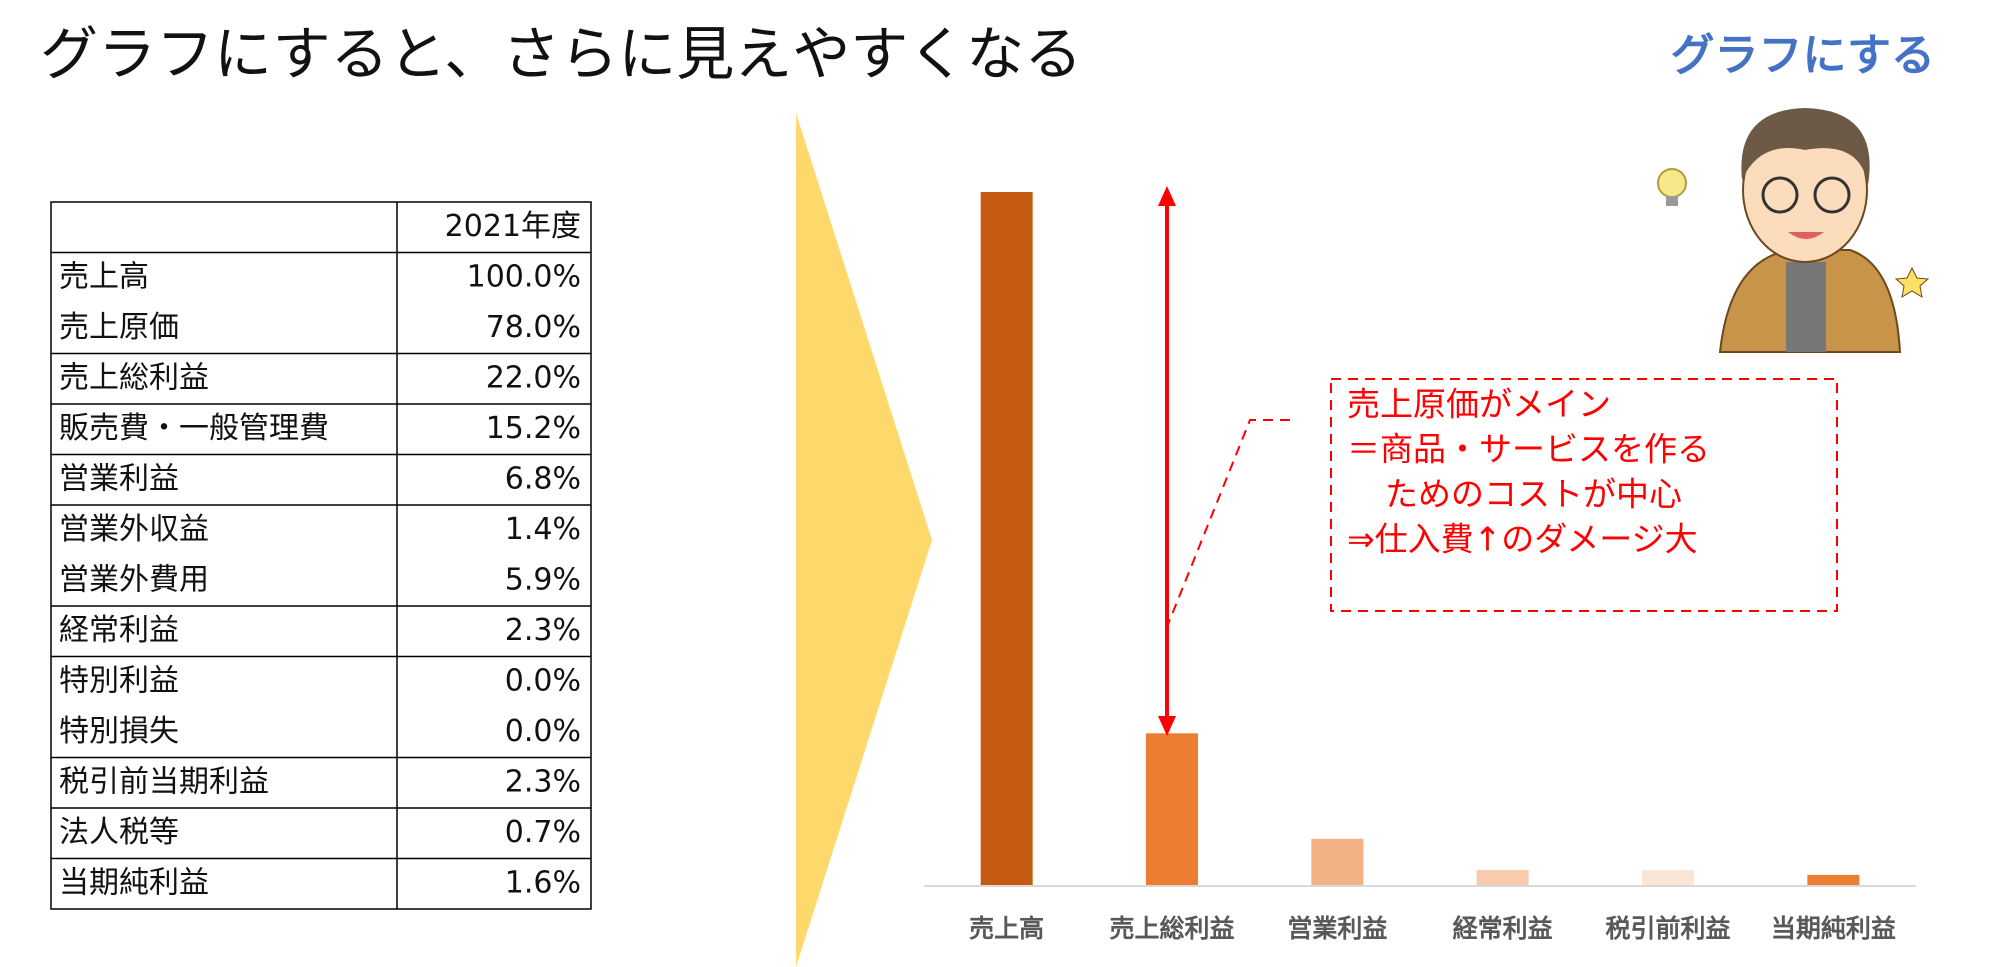  I want to click on row-label: 特別損失, so click(119, 731).